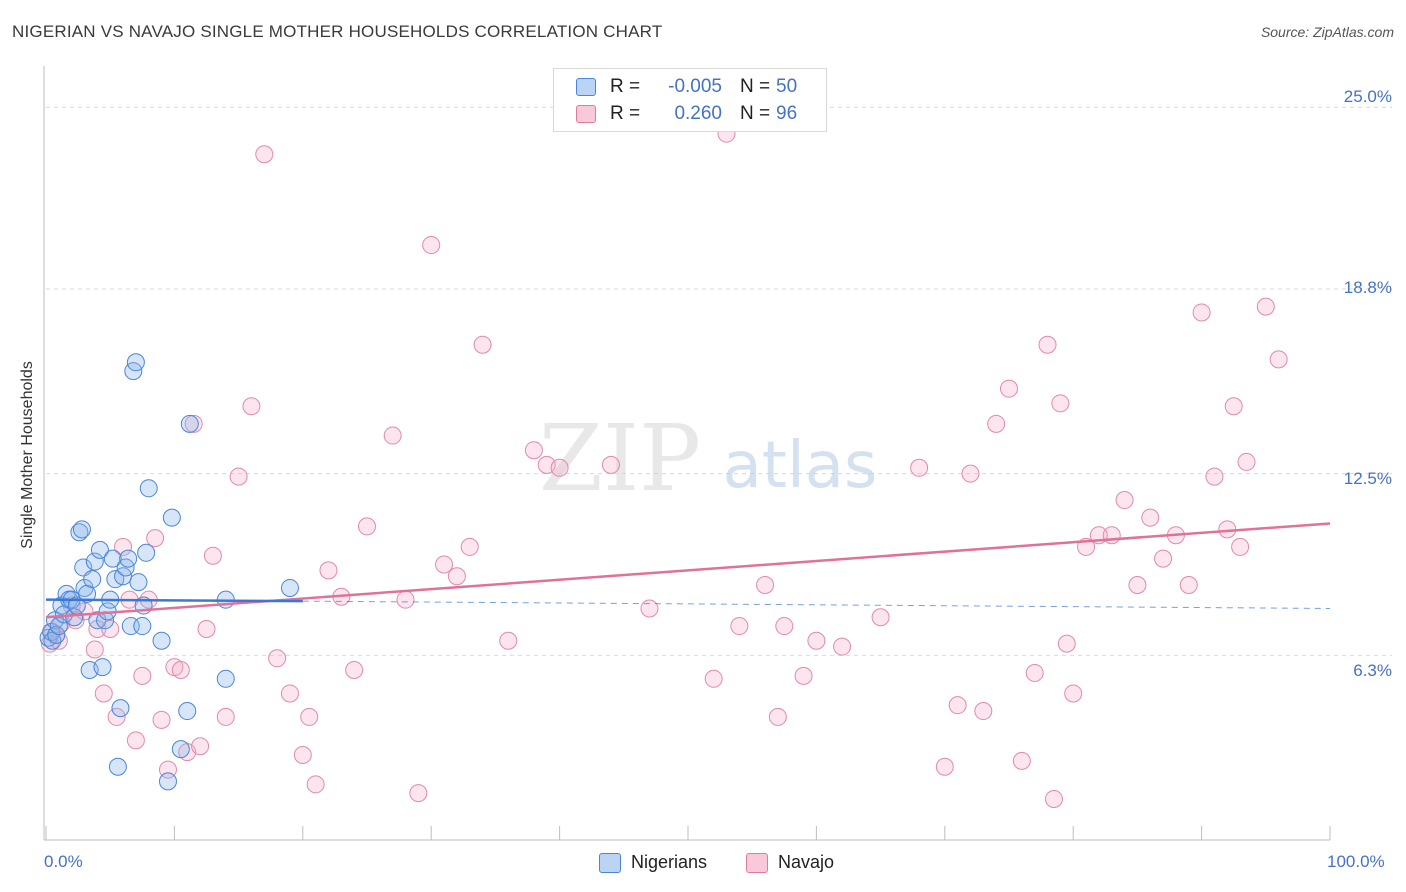  I want to click on x-tick-label-max: 100.0%, so click(1356, 861).